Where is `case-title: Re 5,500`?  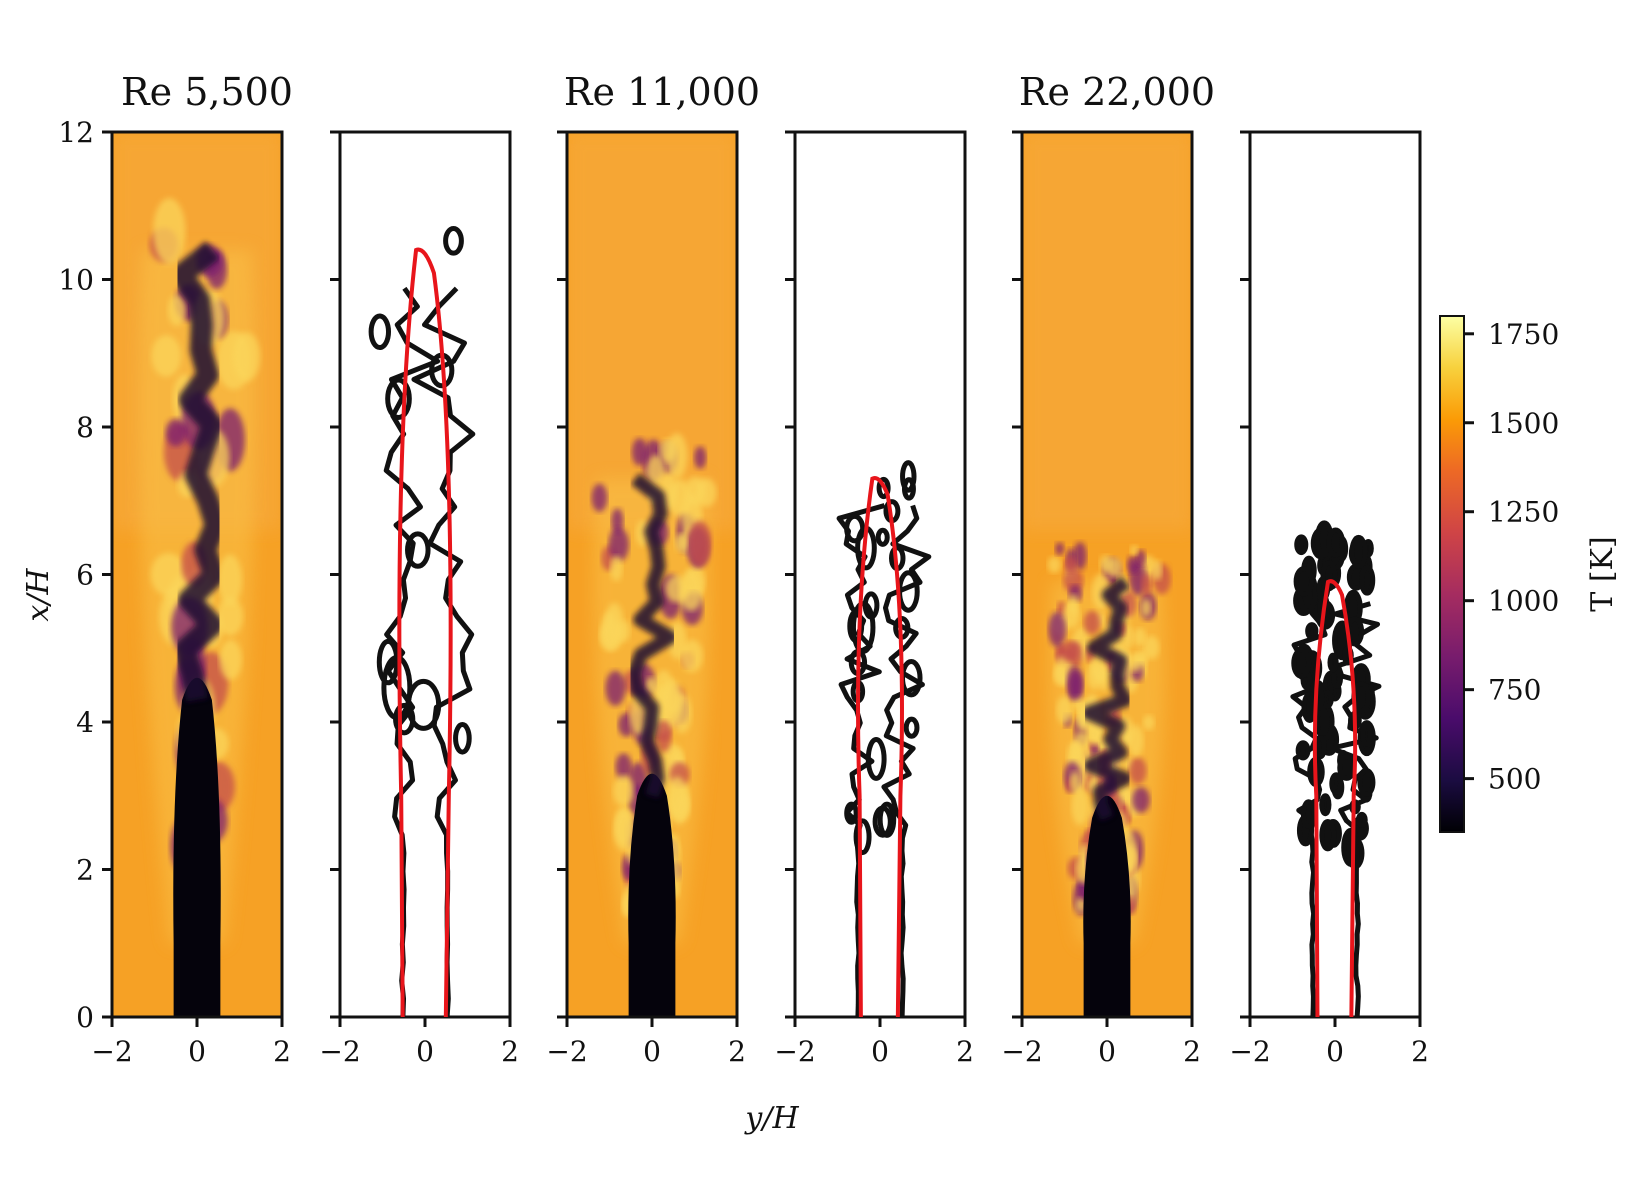
case-title: Re 5,500 is located at coordinates (207, 92).